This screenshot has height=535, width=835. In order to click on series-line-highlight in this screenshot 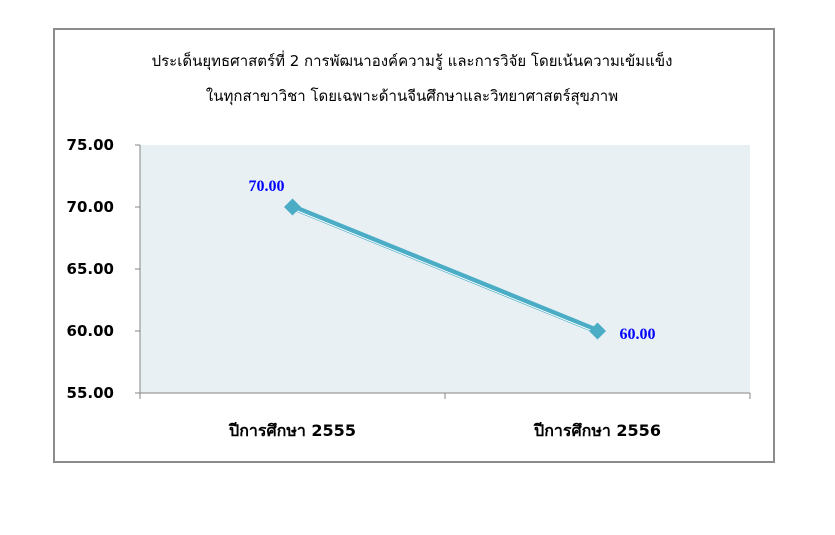, I will do `click(445, 271)`.